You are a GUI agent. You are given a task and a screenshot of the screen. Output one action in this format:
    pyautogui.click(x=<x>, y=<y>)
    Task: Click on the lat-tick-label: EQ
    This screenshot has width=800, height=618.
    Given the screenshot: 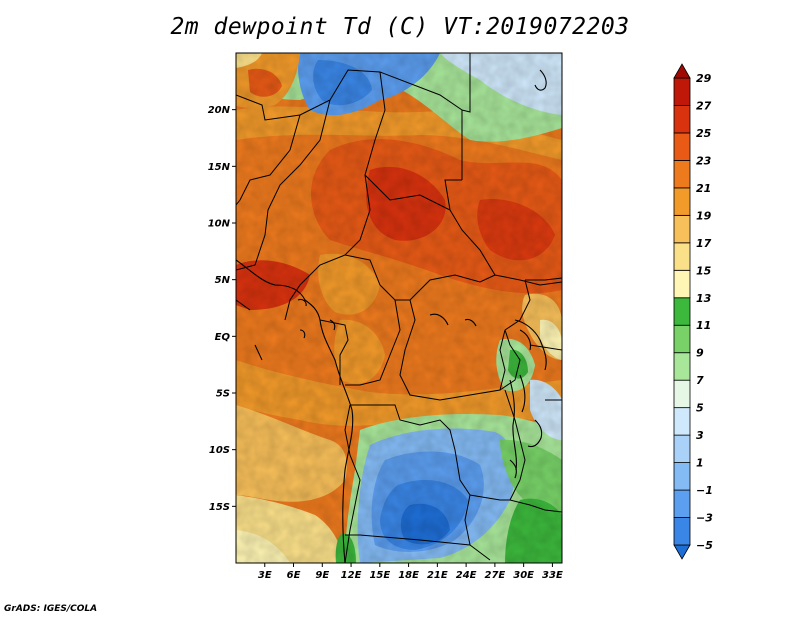 What is the action you would take?
    pyautogui.click(x=223, y=337)
    